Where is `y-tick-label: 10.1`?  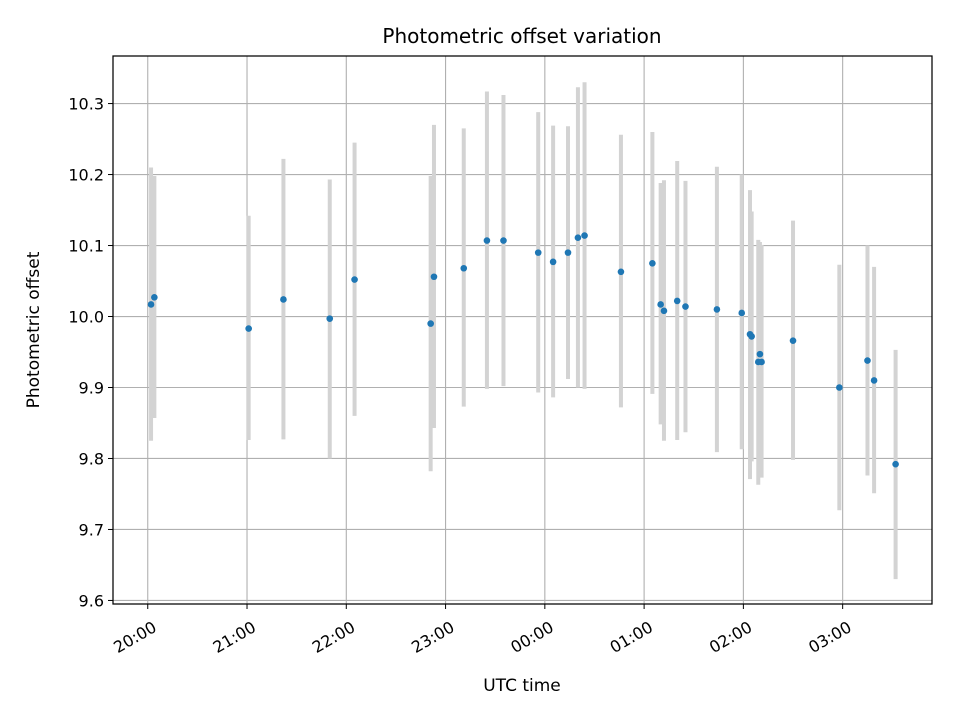
y-tick-label: 10.1 is located at coordinates (86, 246).